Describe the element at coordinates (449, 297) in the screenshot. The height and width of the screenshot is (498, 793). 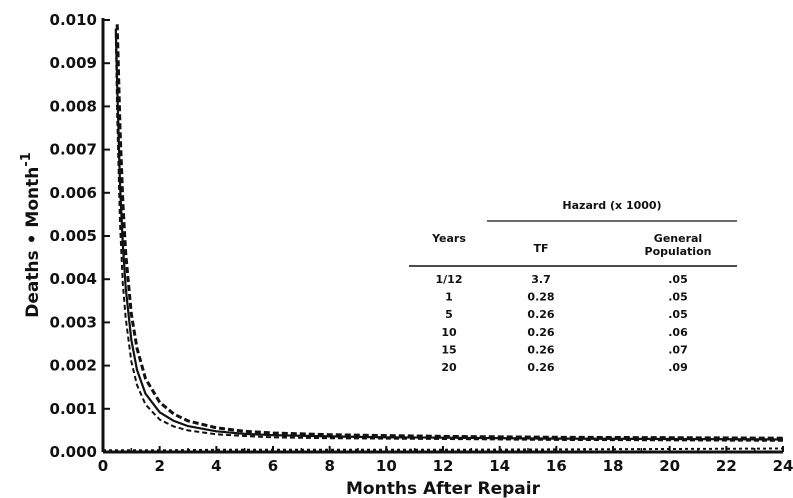
I see `table-cell: 1` at that location.